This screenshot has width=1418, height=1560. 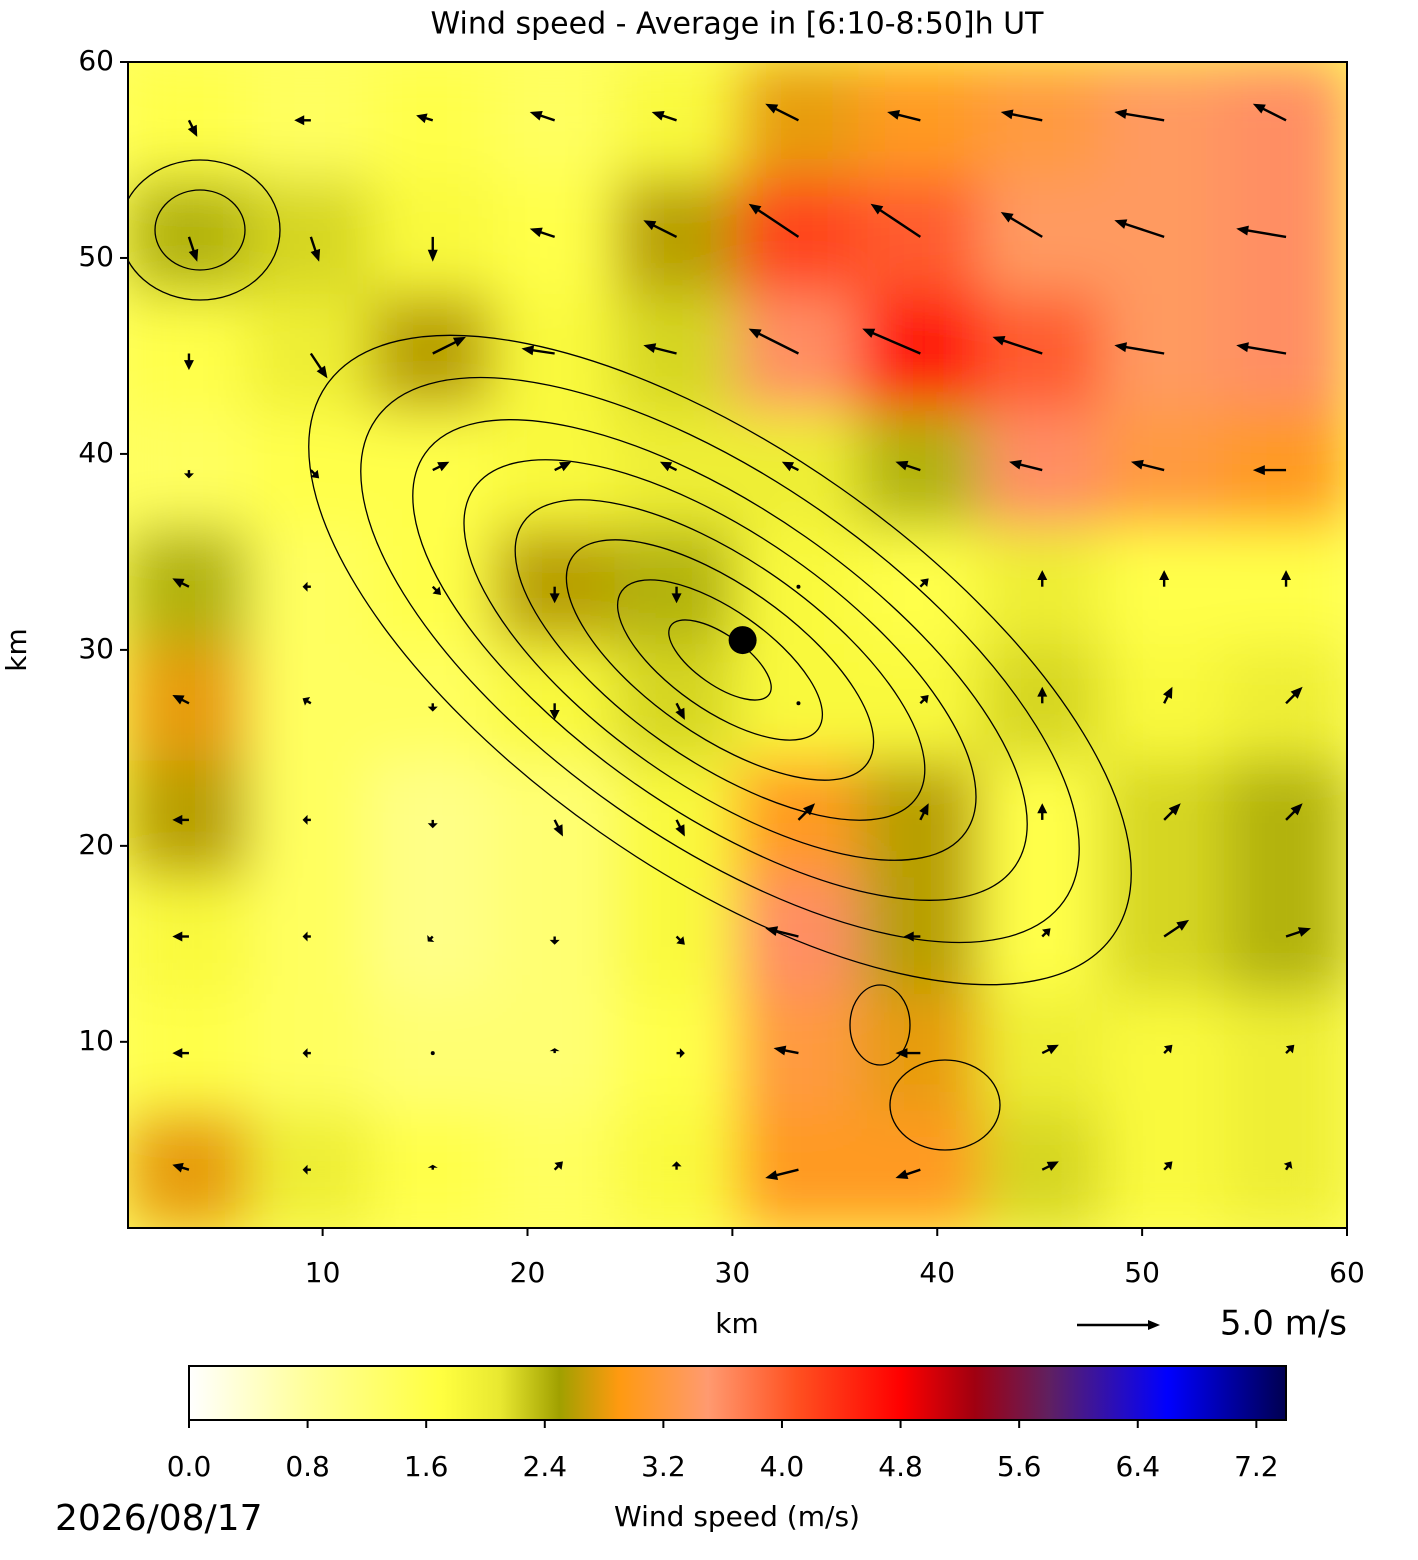 What do you see at coordinates (96, 256) in the screenshot?
I see `y-tick-label: 50` at bounding box center [96, 256].